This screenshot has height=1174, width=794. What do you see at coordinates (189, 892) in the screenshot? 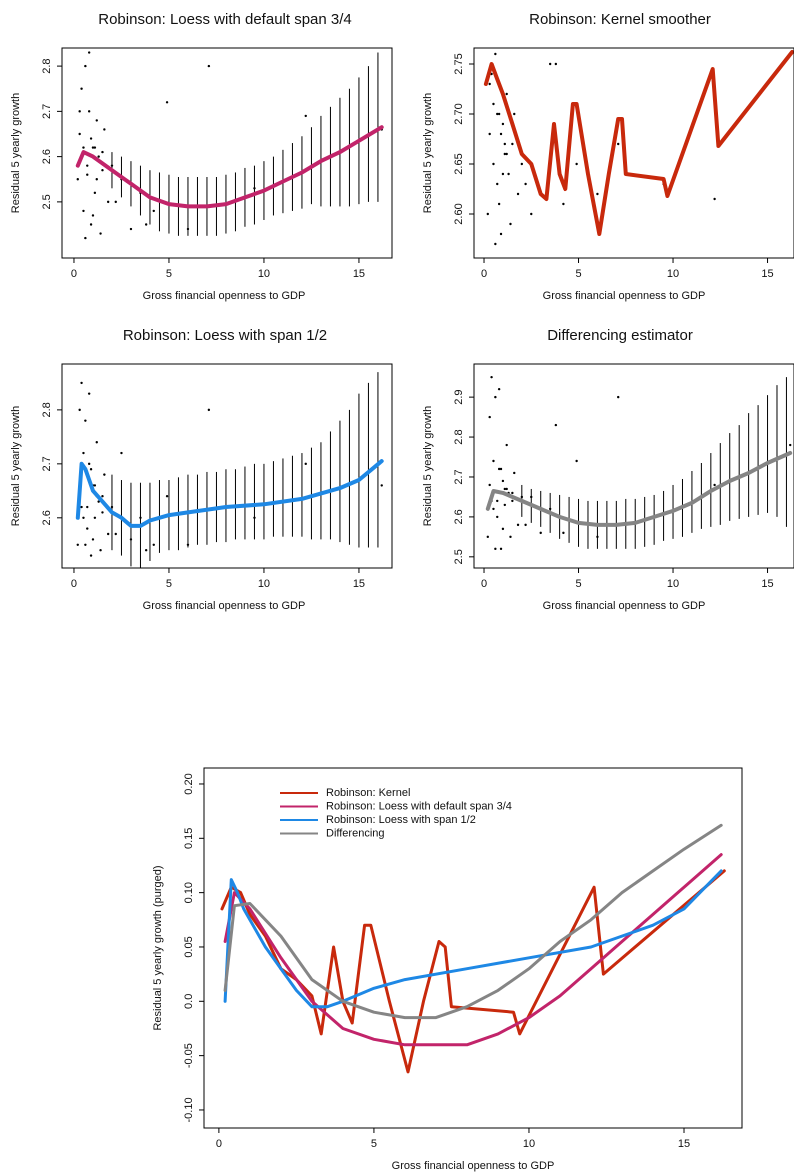
I see `y-tick-label: 0.10` at bounding box center [189, 892].